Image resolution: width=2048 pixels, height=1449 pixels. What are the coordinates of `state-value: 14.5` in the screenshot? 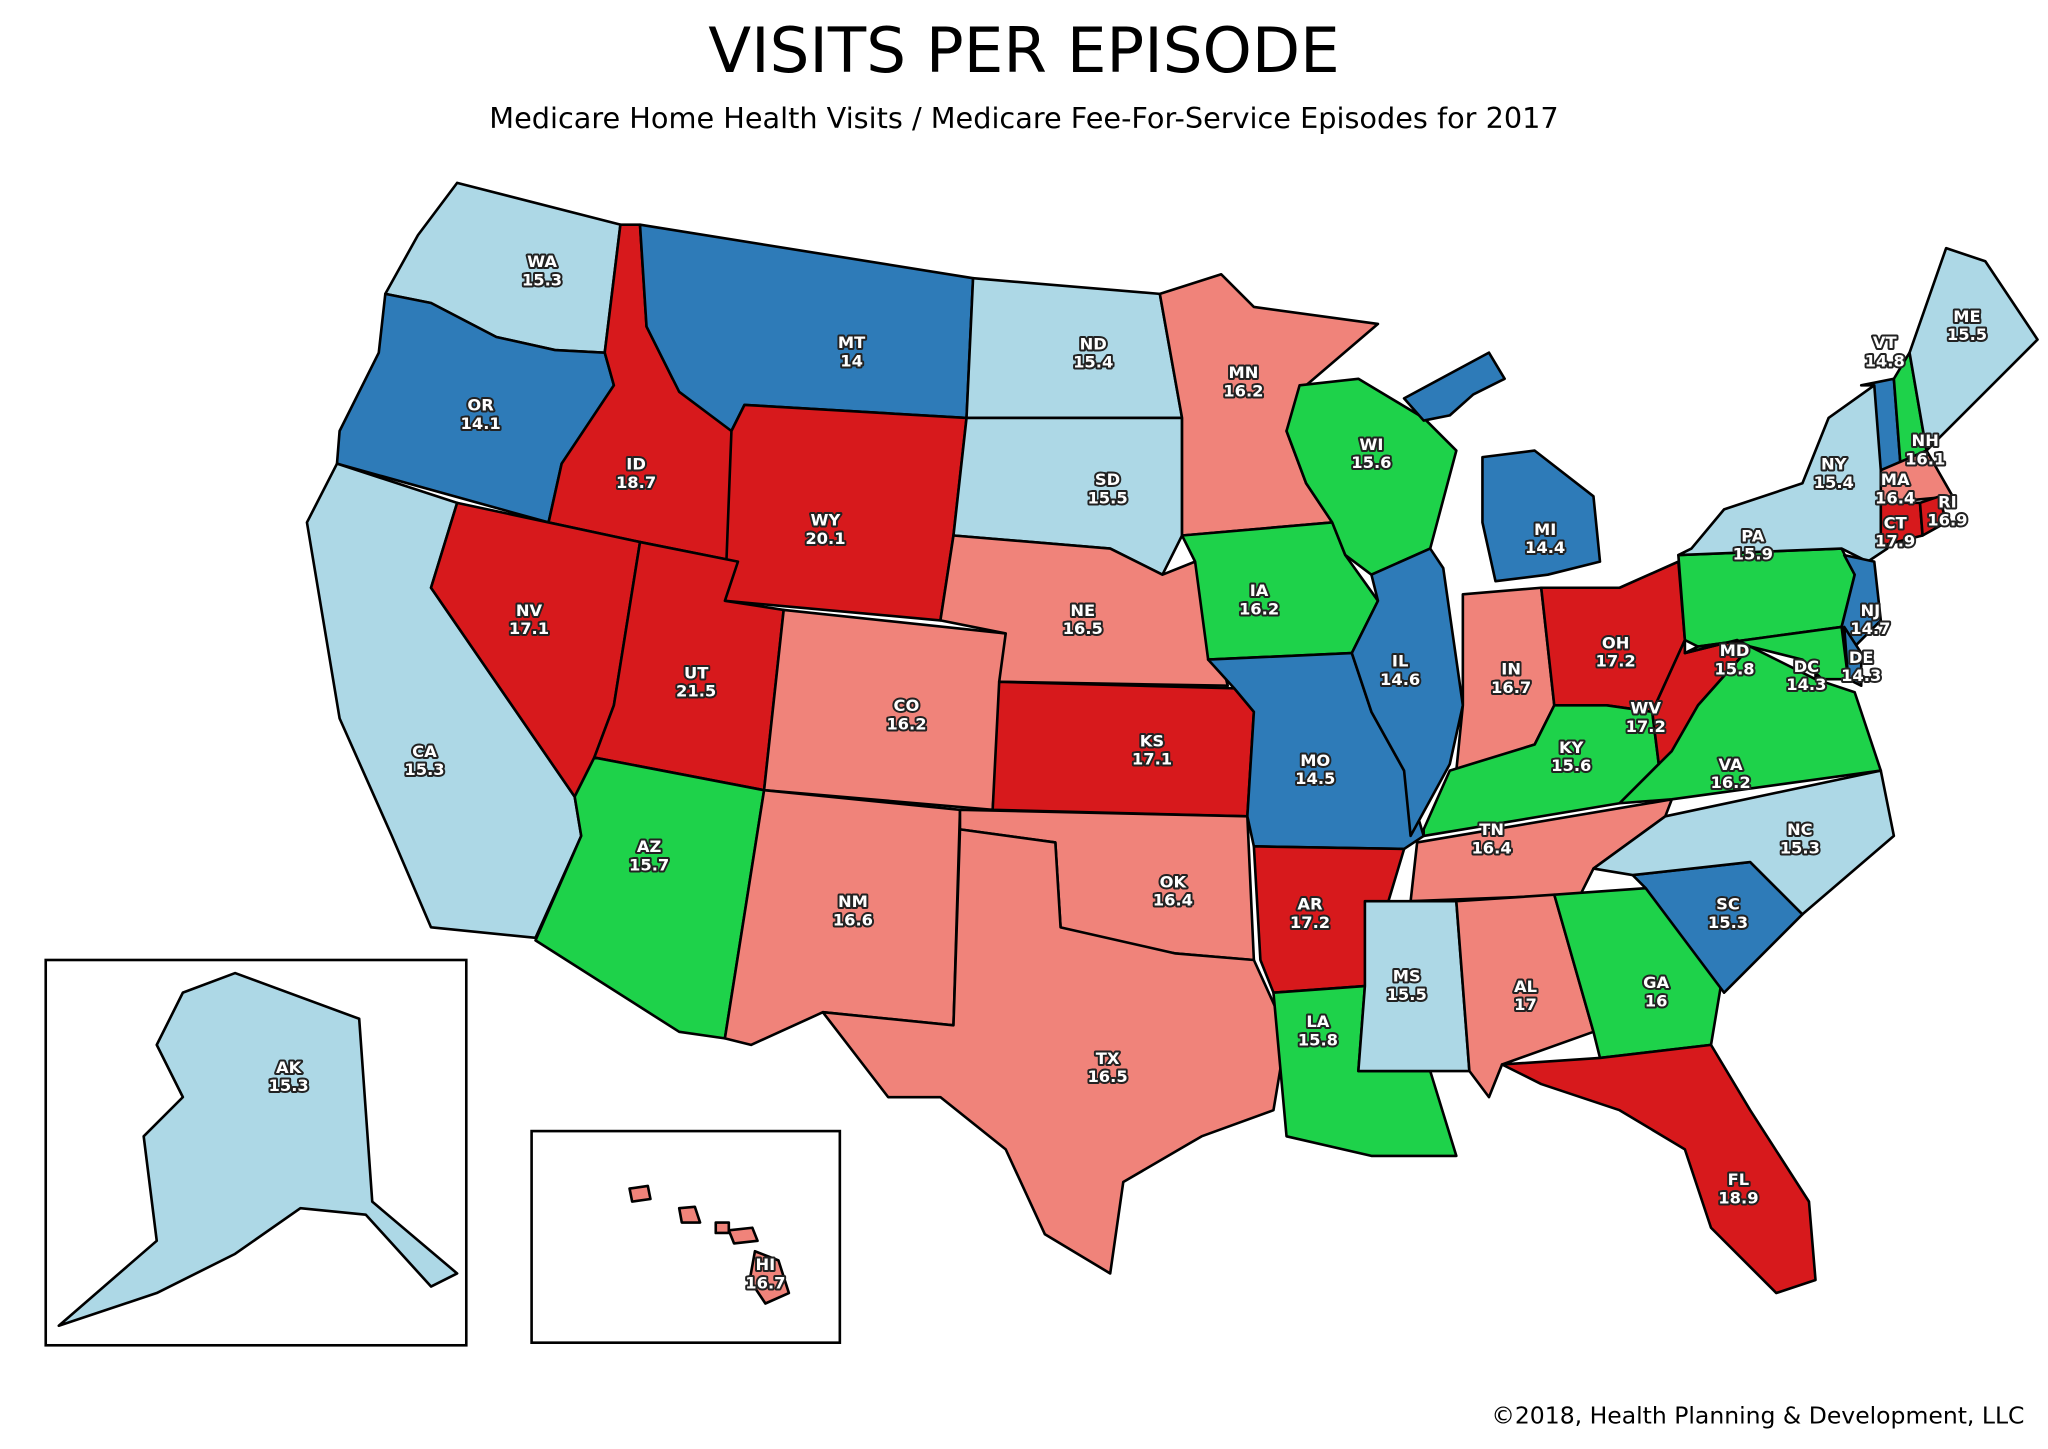 It's located at (1315, 778).